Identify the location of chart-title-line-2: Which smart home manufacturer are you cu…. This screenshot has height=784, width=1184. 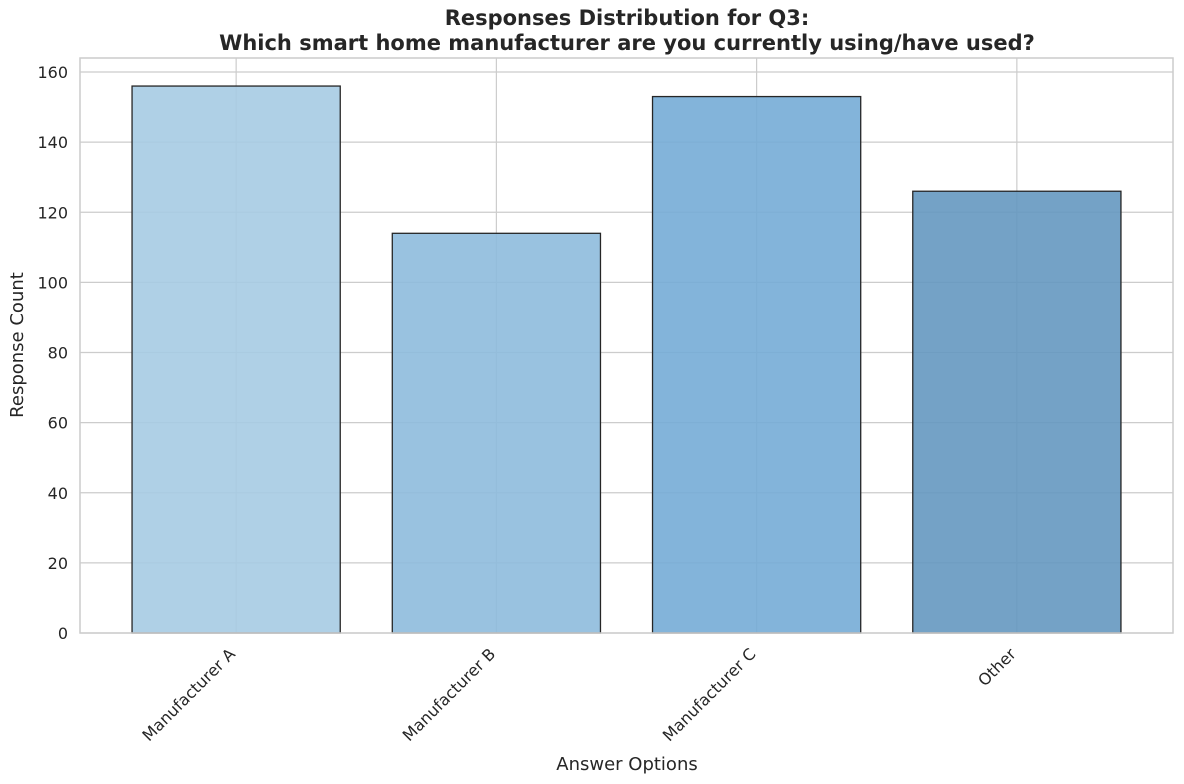
(627, 43).